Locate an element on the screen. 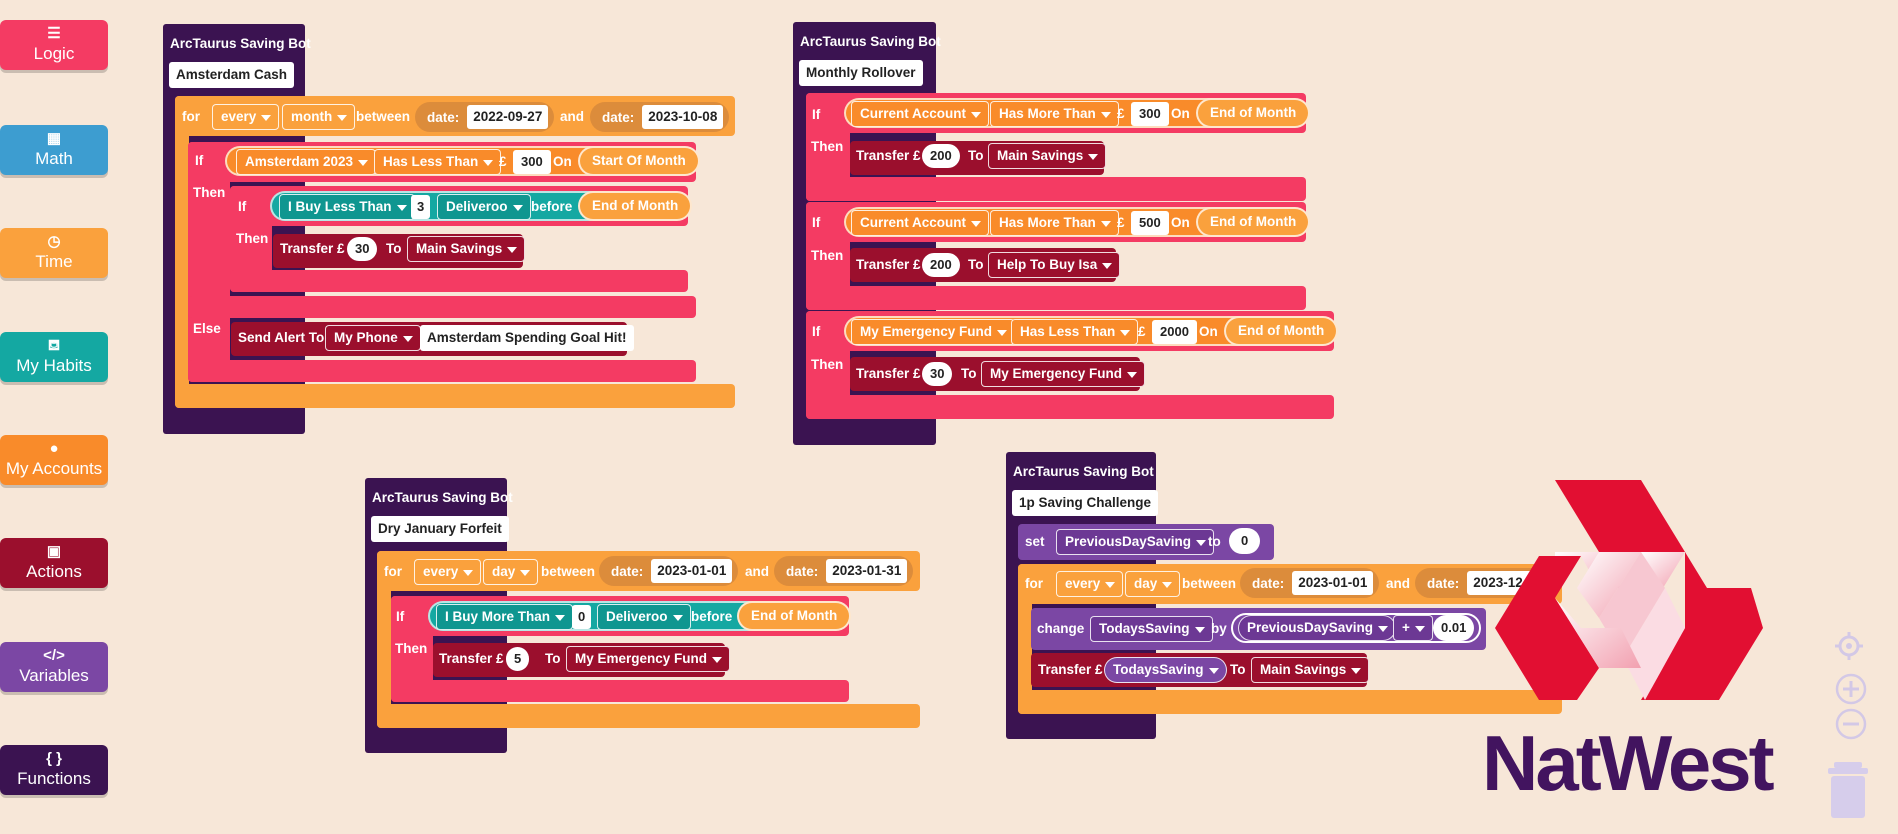 This screenshot has height=834, width=1898. bot-name-field: 1p Saving Challenge is located at coordinates (1085, 503).